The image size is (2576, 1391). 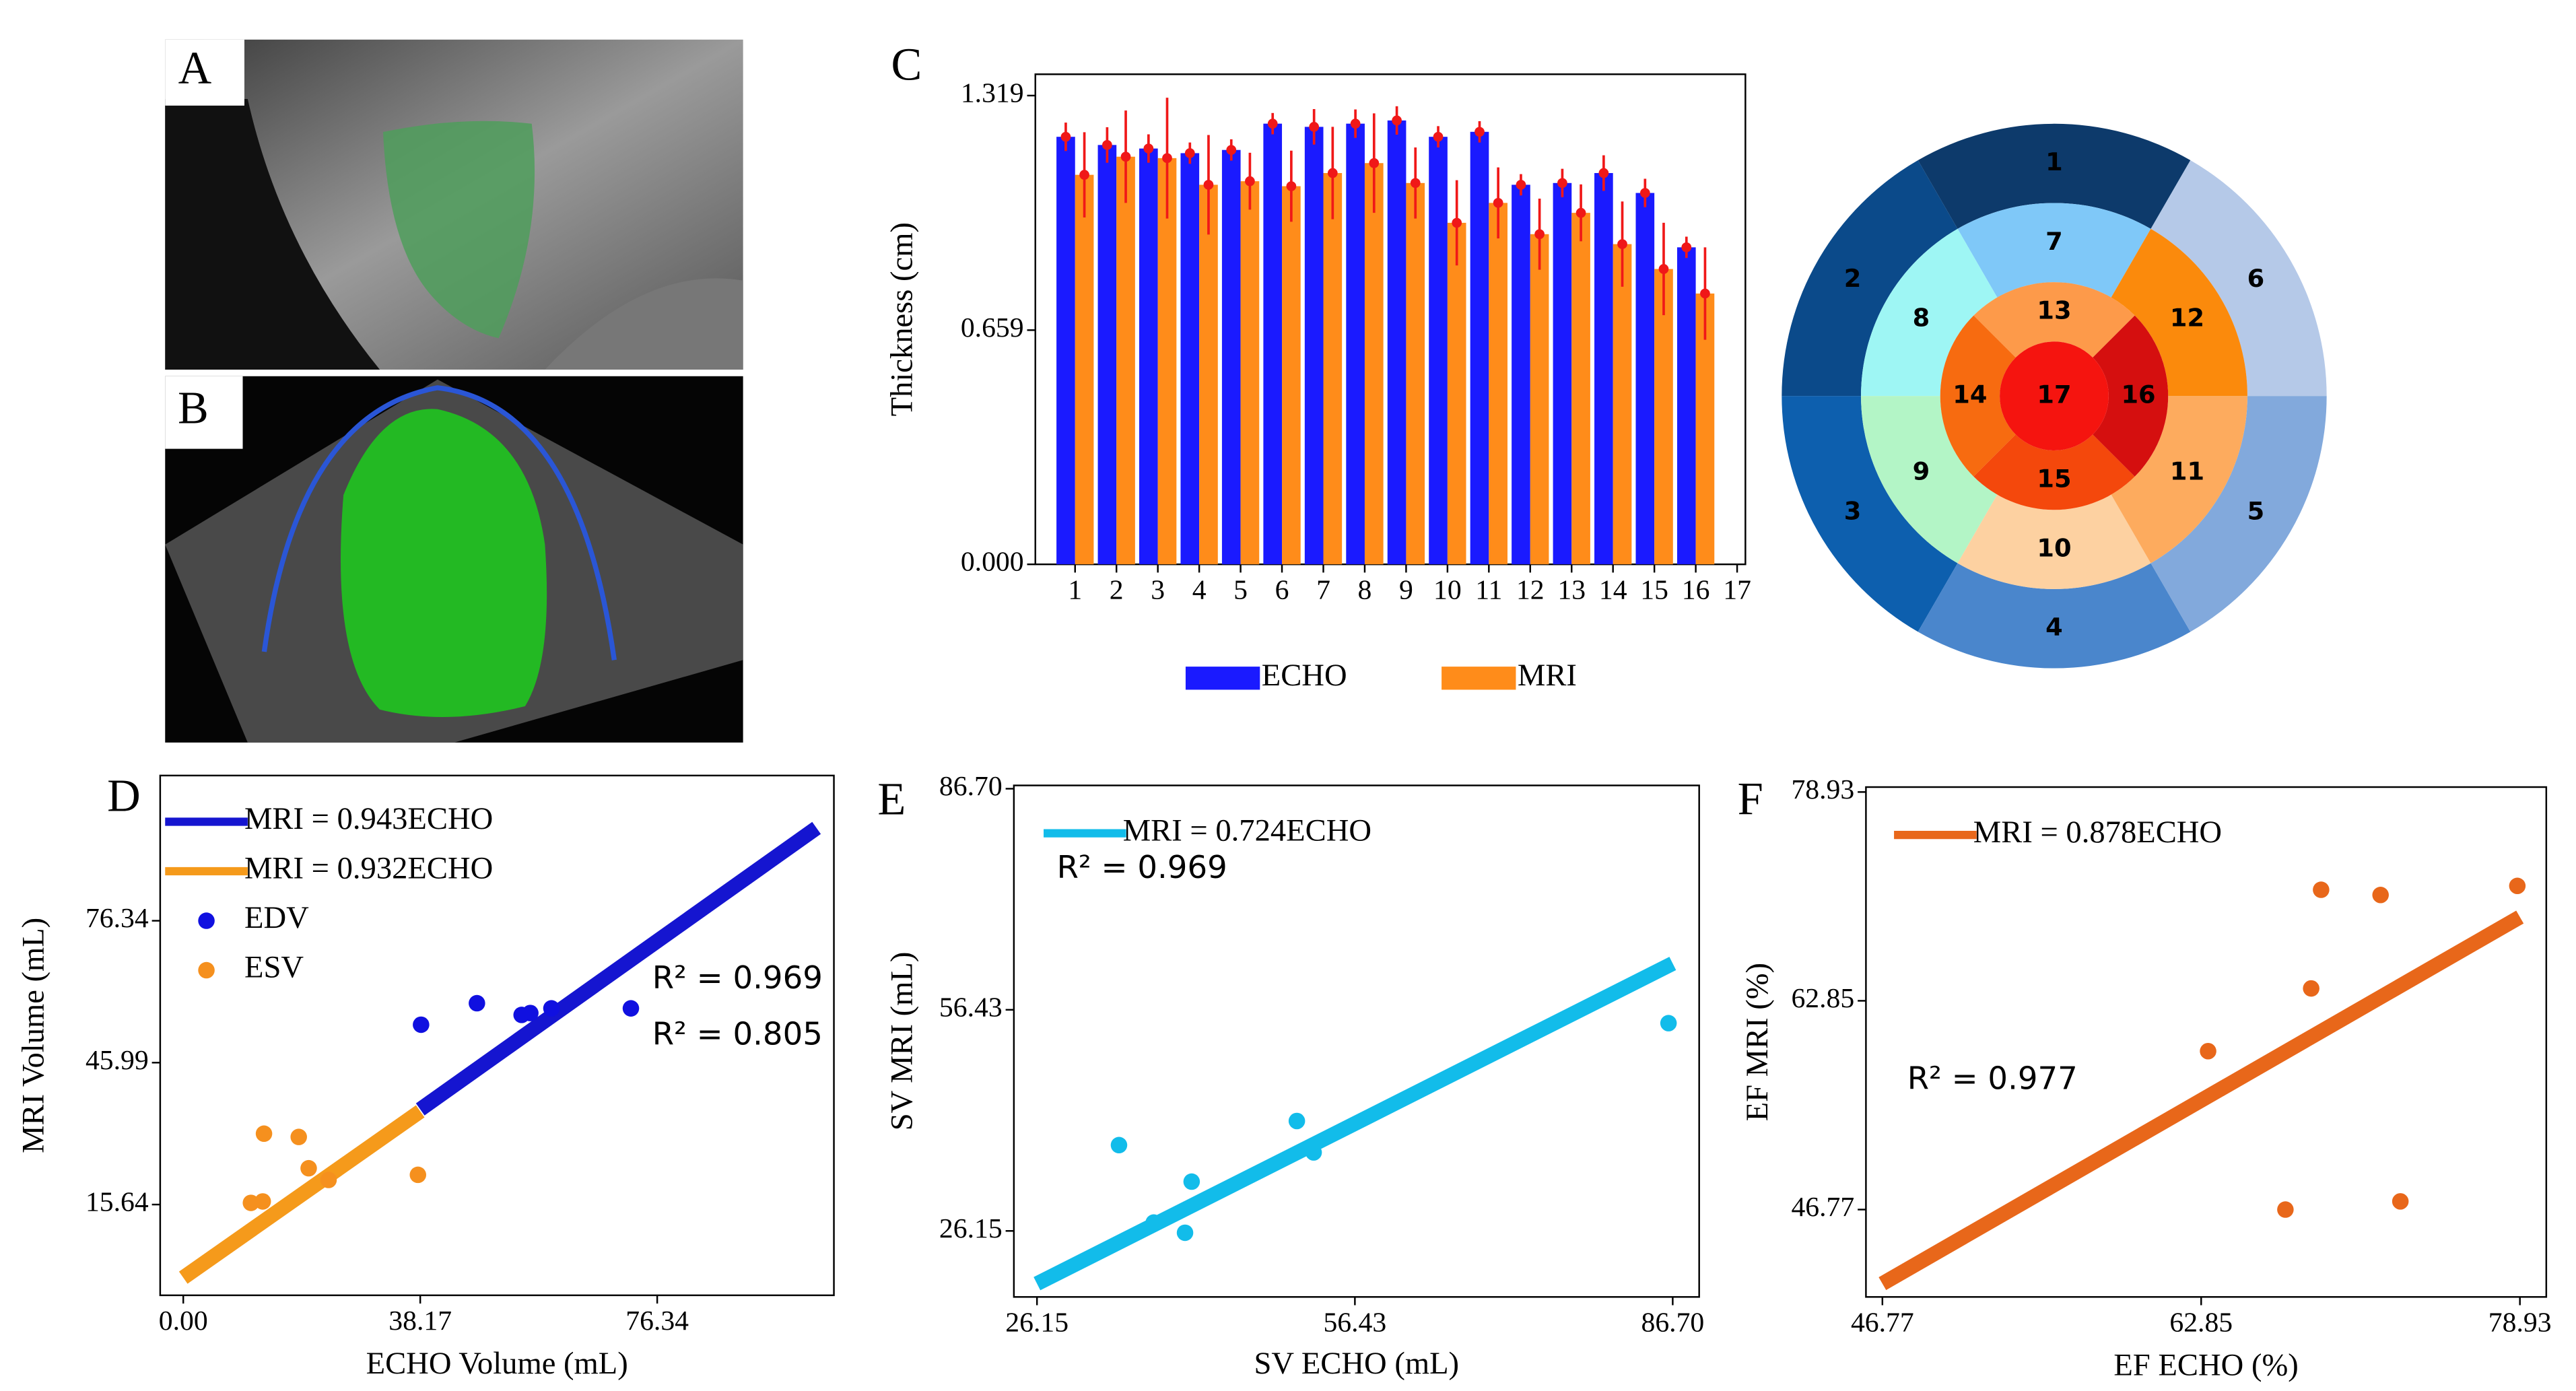 What do you see at coordinates (195, 68) in the screenshot?
I see `panel-label: A` at bounding box center [195, 68].